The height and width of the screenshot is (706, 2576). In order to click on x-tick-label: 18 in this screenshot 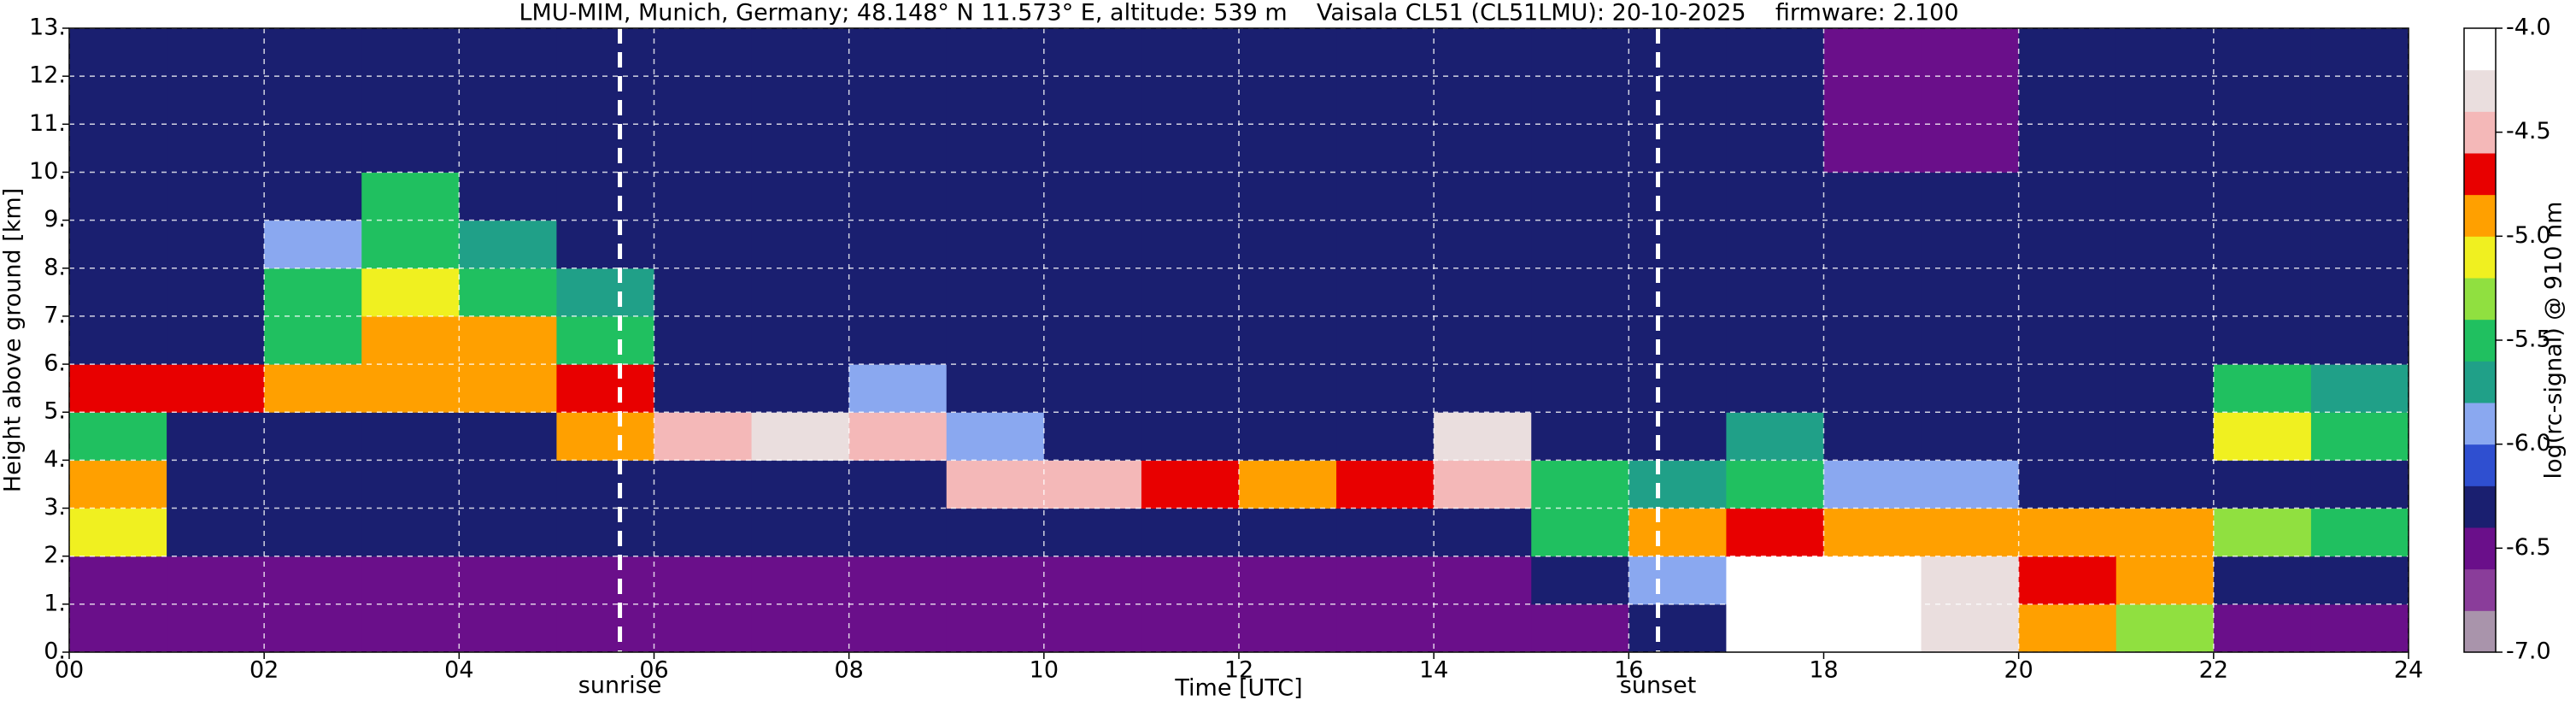, I will do `click(1824, 670)`.